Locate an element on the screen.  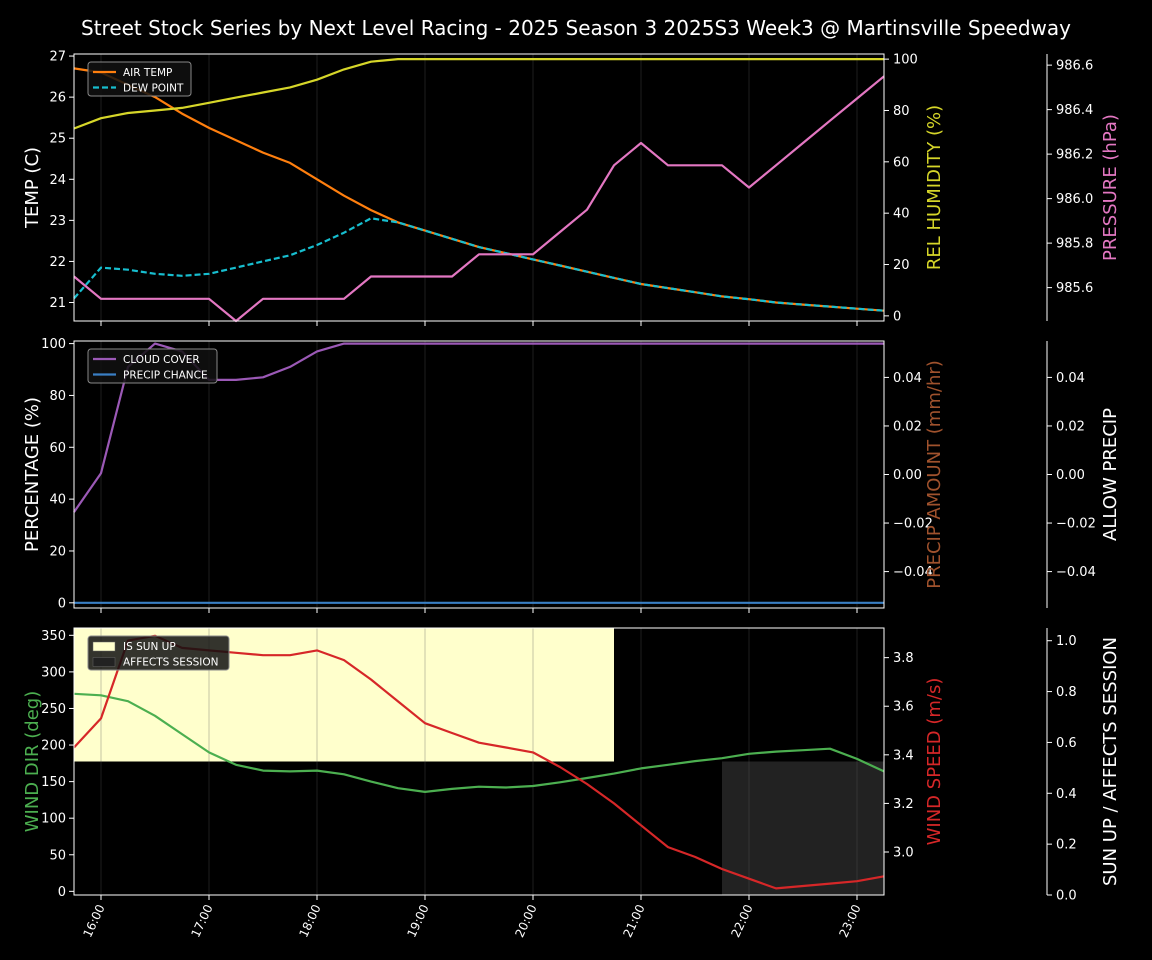
y-tick-label: 50 is located at coordinates (57, 855).